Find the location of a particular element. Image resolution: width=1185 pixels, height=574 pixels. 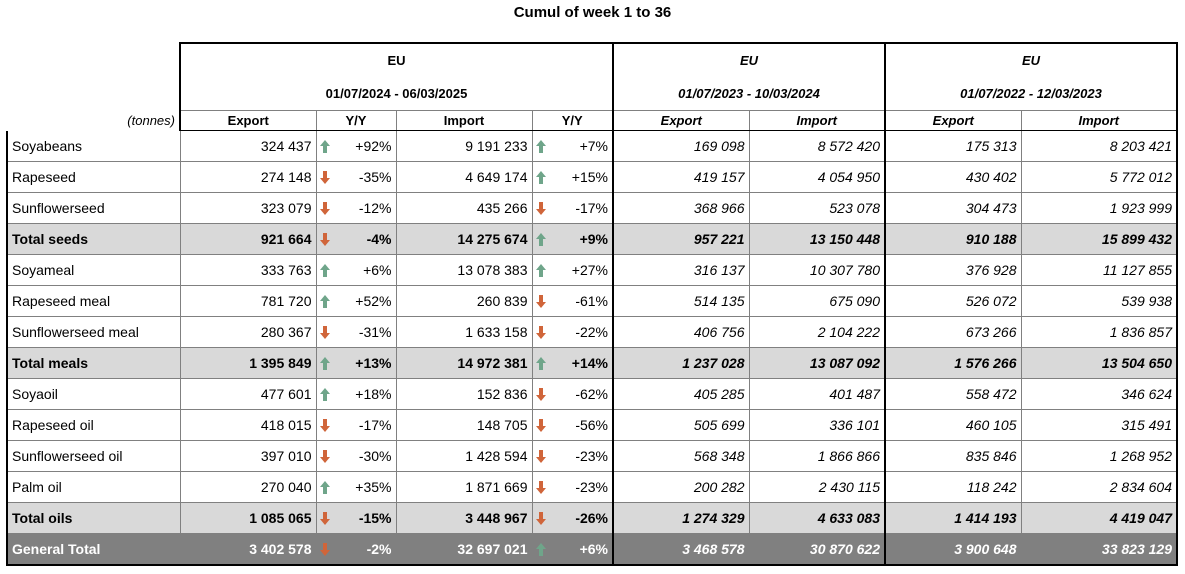

import-2023-value: 8 572 420 is located at coordinates (817, 146).